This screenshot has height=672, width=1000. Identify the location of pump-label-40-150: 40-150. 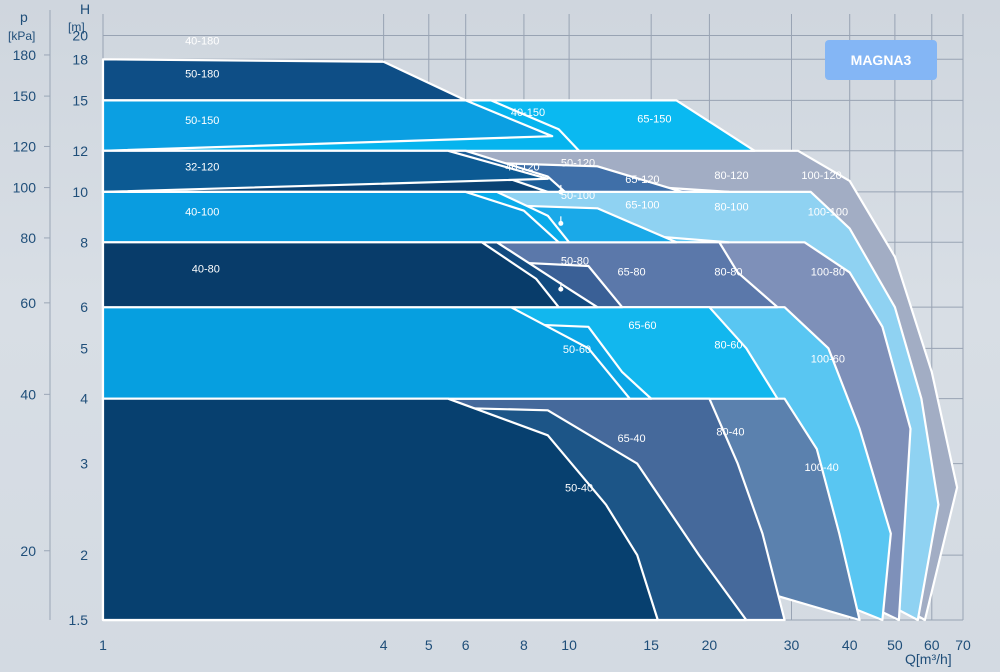
(528, 113).